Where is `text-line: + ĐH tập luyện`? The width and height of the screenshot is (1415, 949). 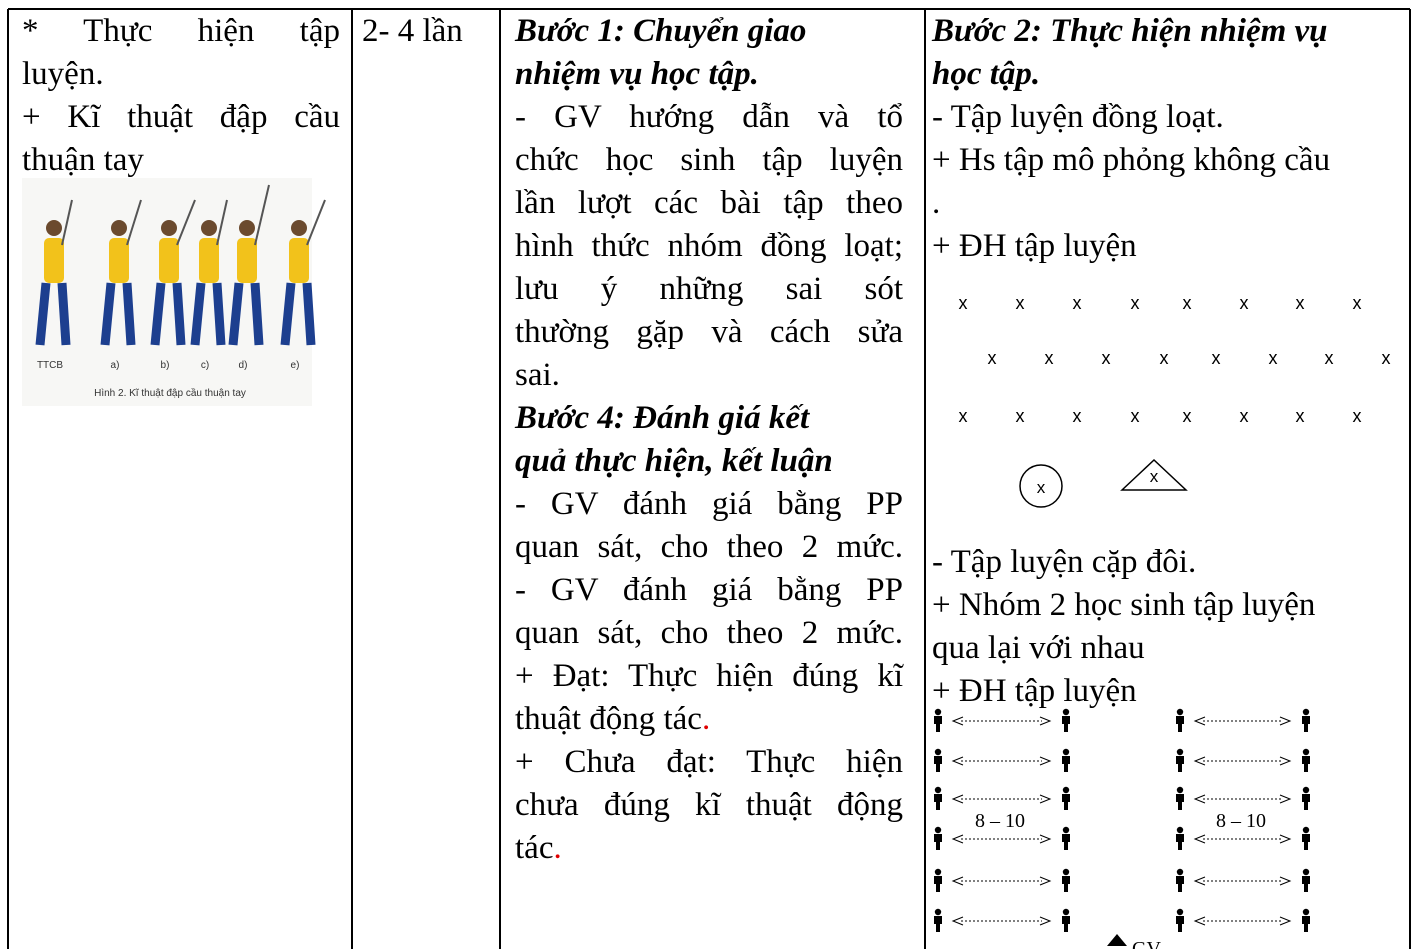 text-line: + ĐH tập luyện is located at coordinates (1034, 246).